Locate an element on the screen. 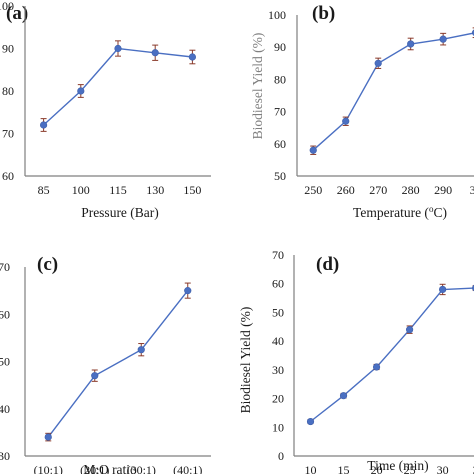 This screenshot has width=474, height=474. x-tick-label: (10:1) is located at coordinates (48, 468).